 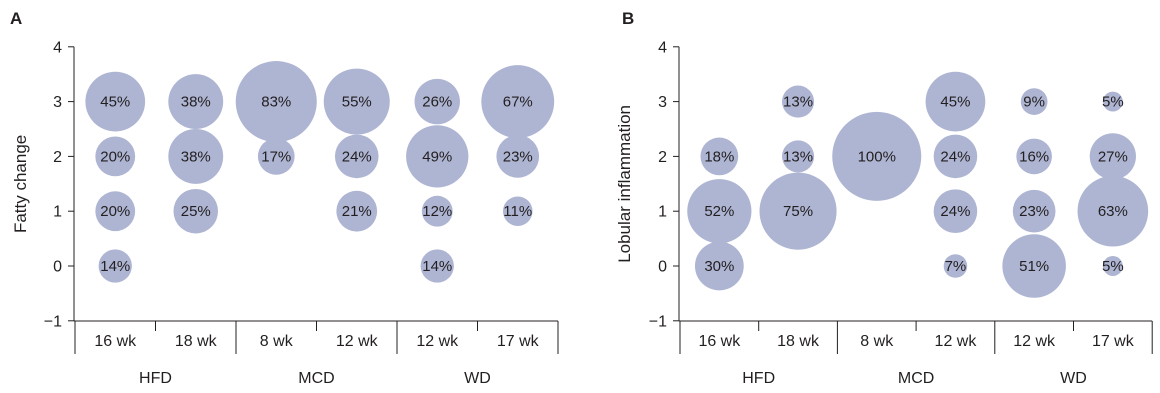 What do you see at coordinates (719, 341) in the screenshot?
I see `x-tick-label: 16 wk` at bounding box center [719, 341].